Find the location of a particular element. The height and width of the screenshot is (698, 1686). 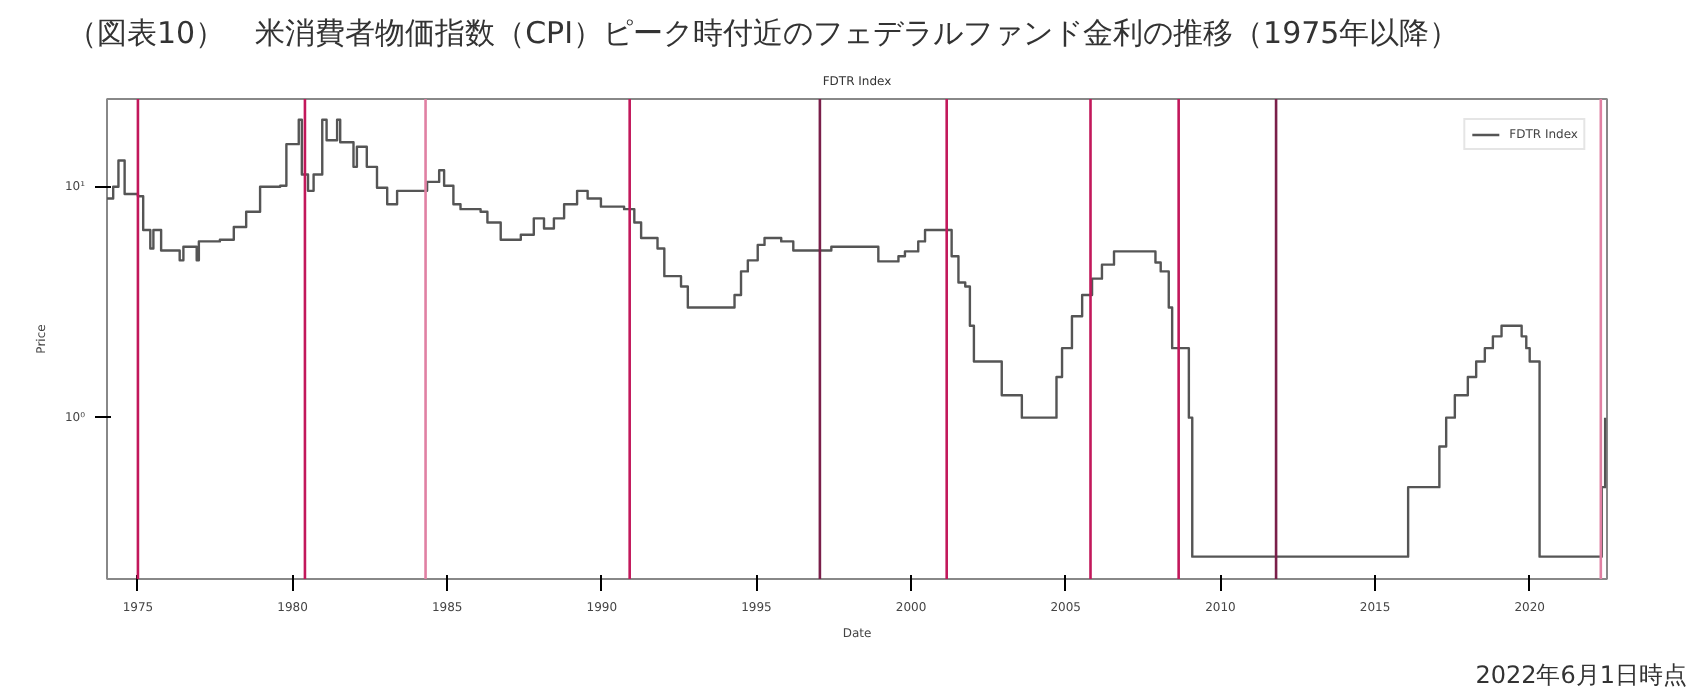

chart-title: （図表10） 米消費者物価指数（CPI）ピーク時付近のフェデラルファンド金利の推移（1975年以降） is located at coordinates (763, 33).